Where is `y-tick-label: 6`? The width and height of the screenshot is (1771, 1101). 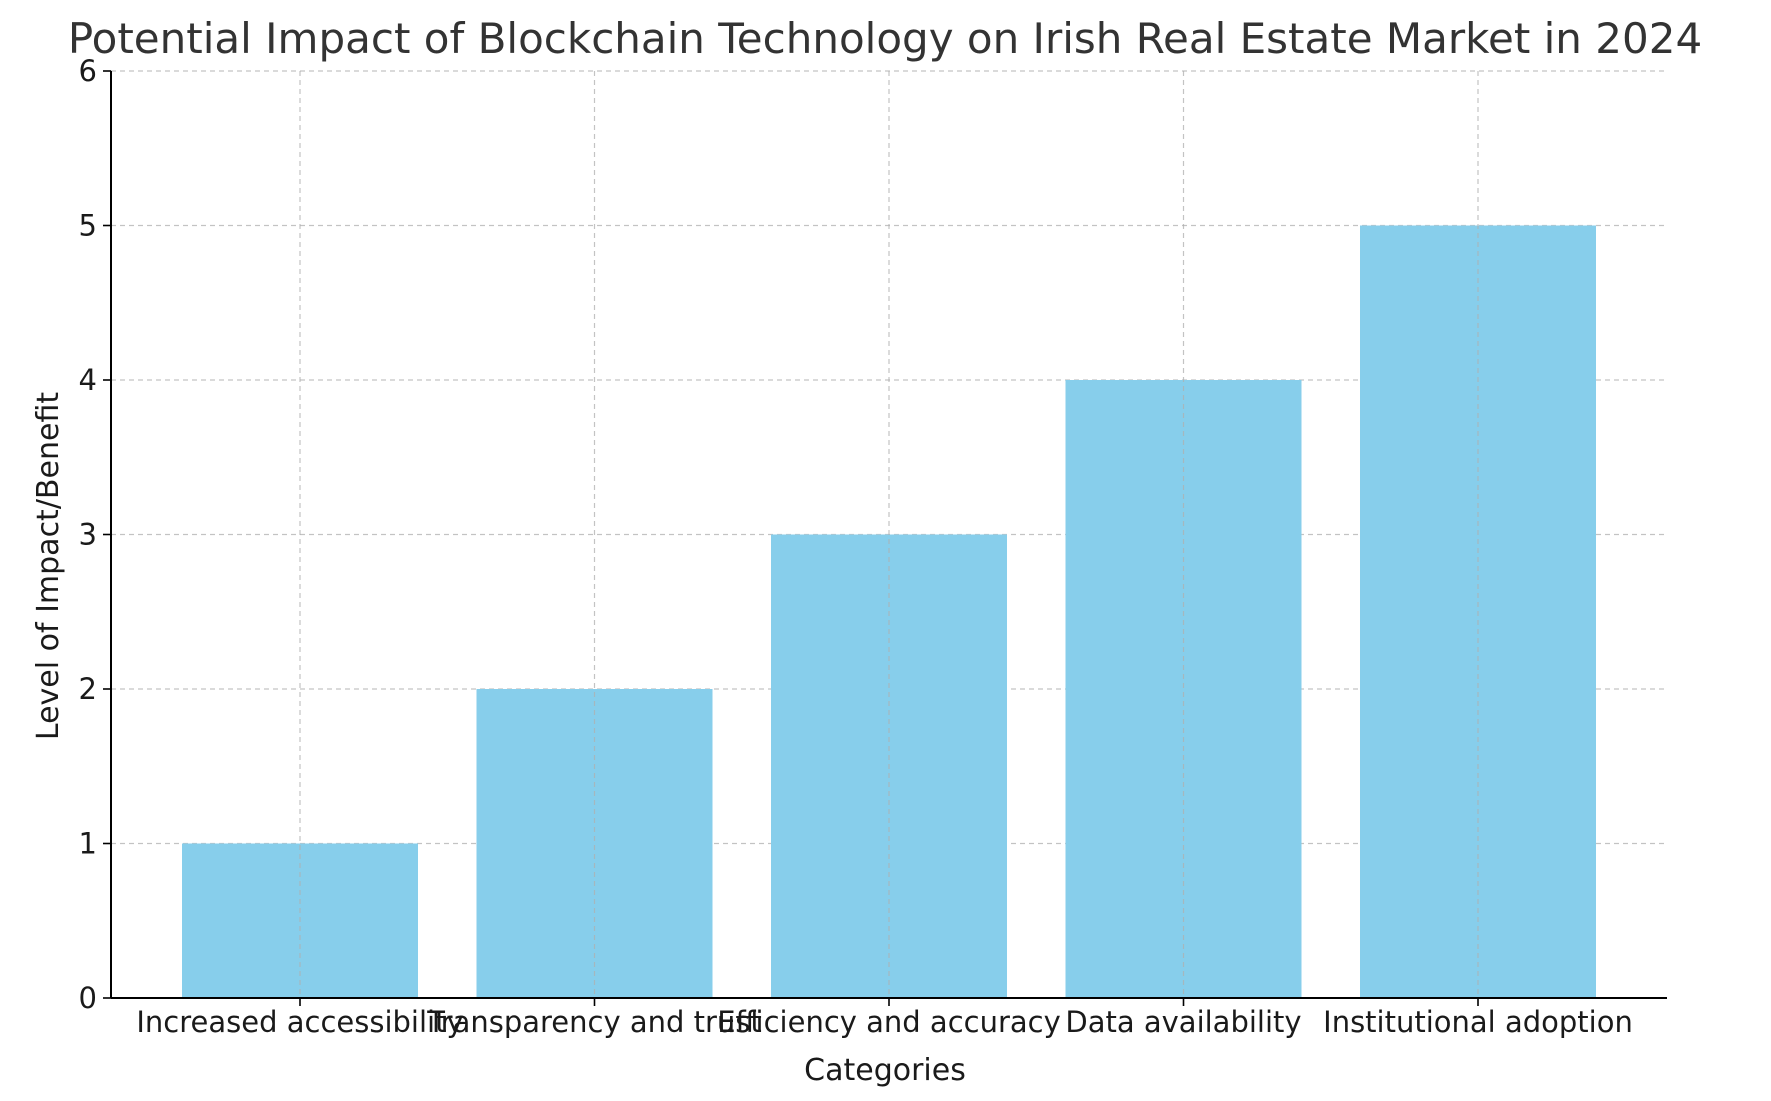
y-tick-label: 6 is located at coordinates (88, 71).